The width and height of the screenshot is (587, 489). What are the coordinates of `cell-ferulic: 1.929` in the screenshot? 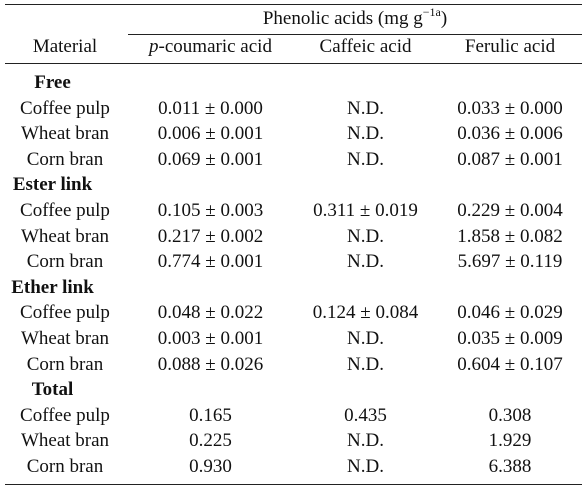 It's located at (510, 441).